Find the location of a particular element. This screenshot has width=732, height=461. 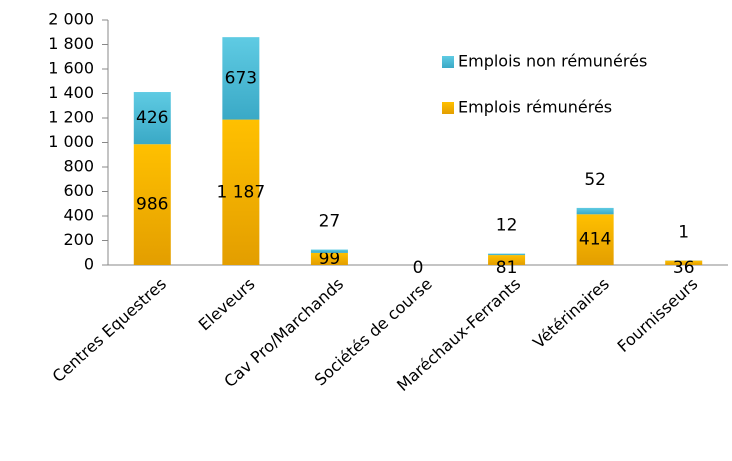

value-label: 27 is located at coordinates (330, 222).